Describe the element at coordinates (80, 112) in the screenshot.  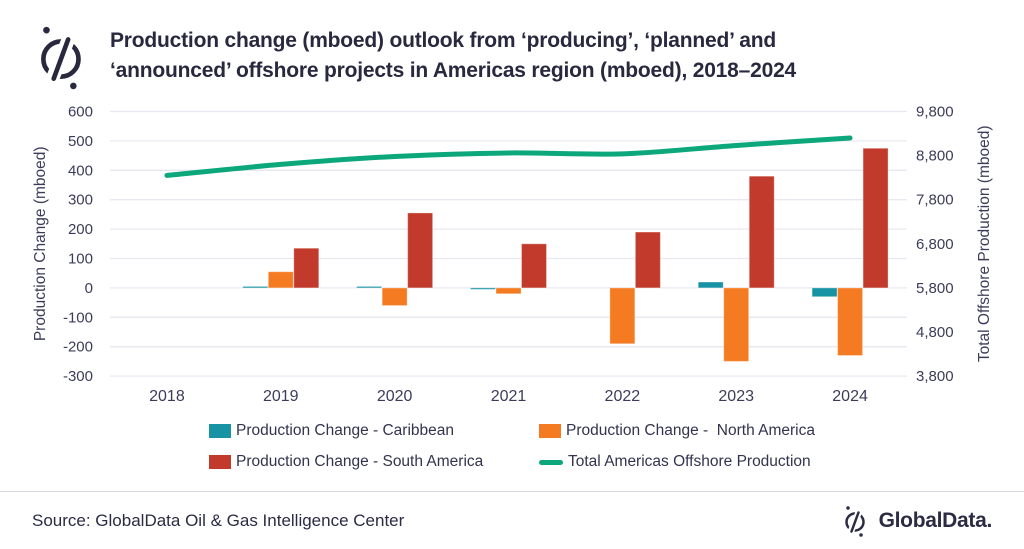
I see `left-axis-tick: 600` at that location.